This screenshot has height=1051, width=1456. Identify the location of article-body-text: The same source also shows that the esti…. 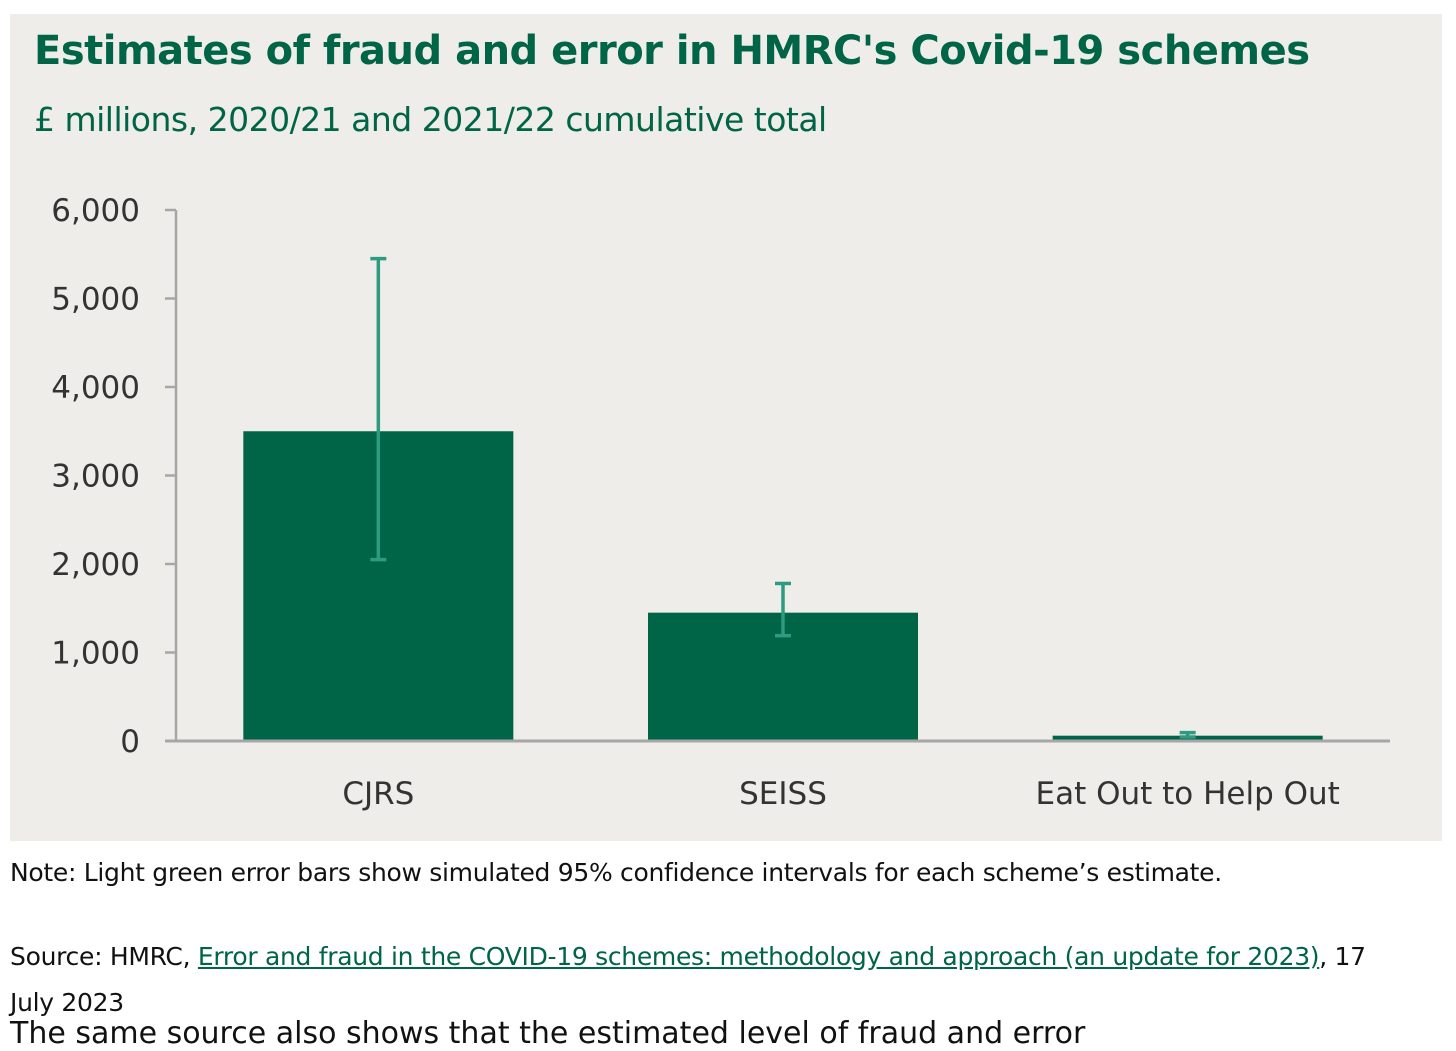
(548, 1033).